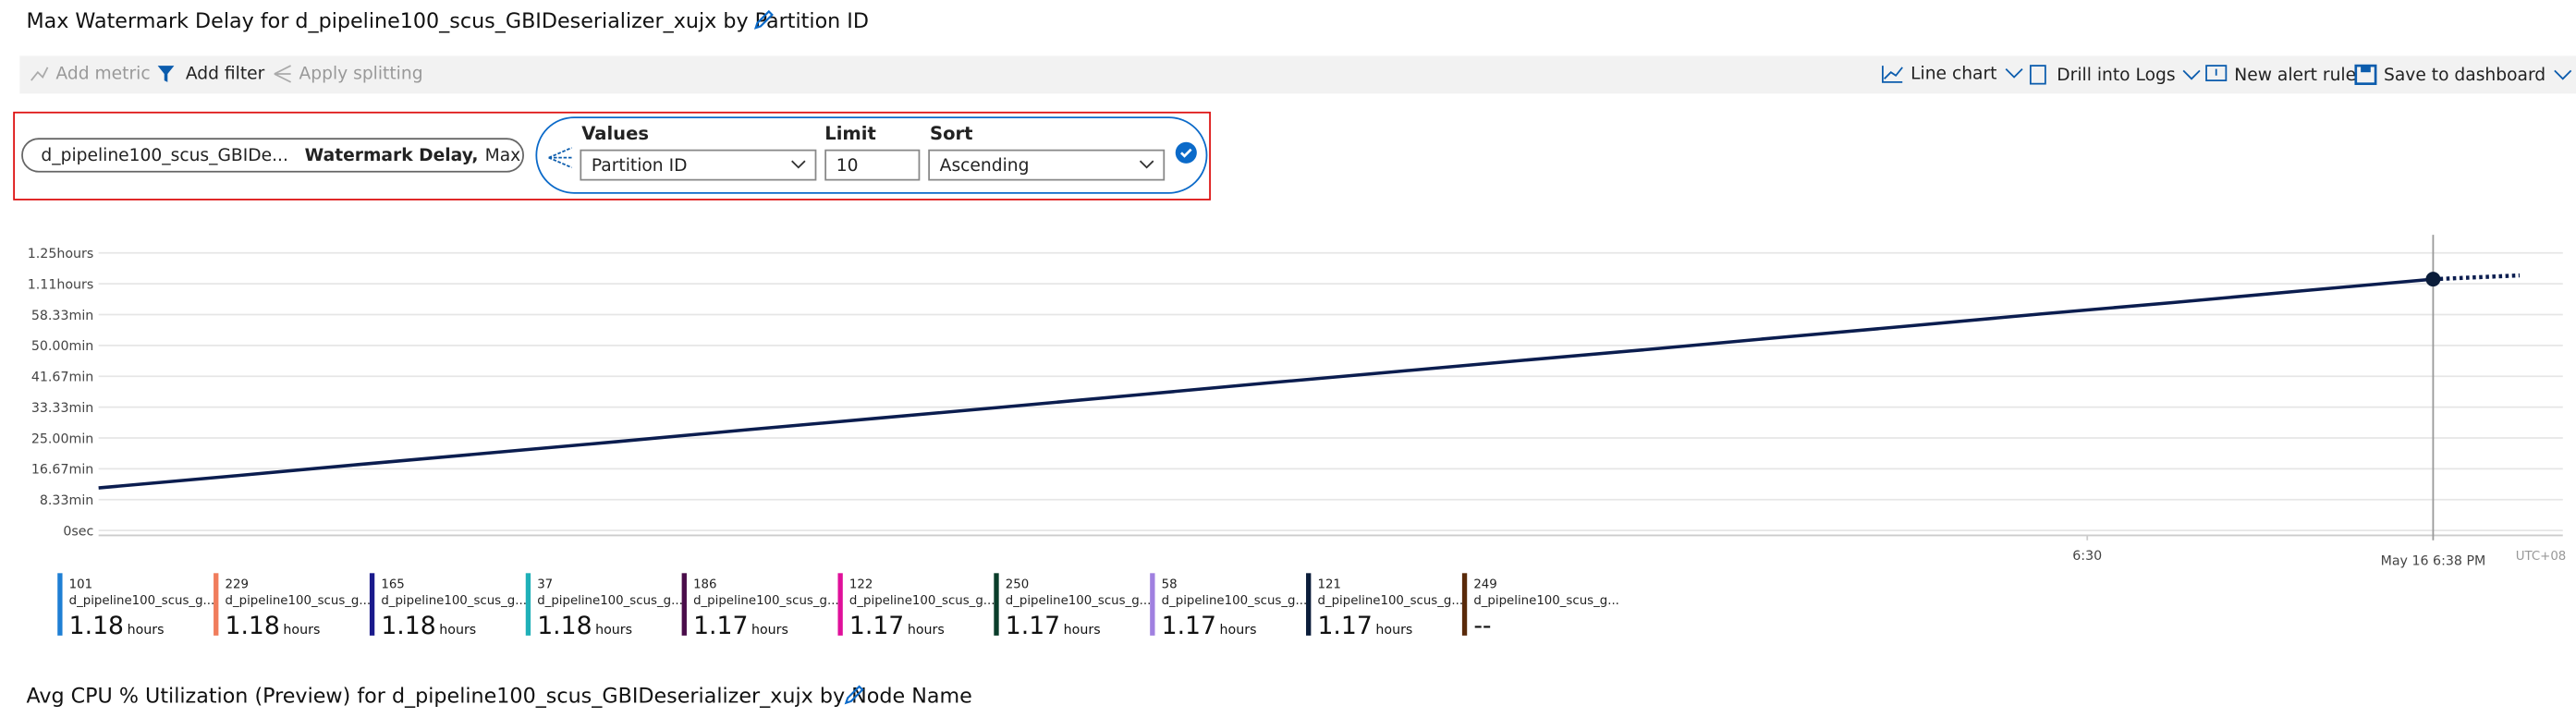 The width and height of the screenshot is (2576, 717). What do you see at coordinates (2114, 74) in the screenshot?
I see `drill-into-logs: Drill into Logs` at bounding box center [2114, 74].